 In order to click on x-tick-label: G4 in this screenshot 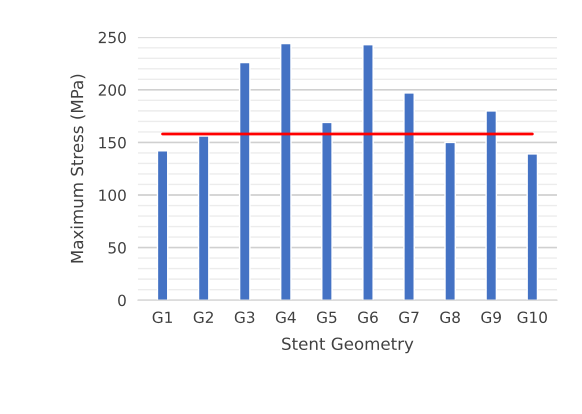, I will do `click(286, 318)`.